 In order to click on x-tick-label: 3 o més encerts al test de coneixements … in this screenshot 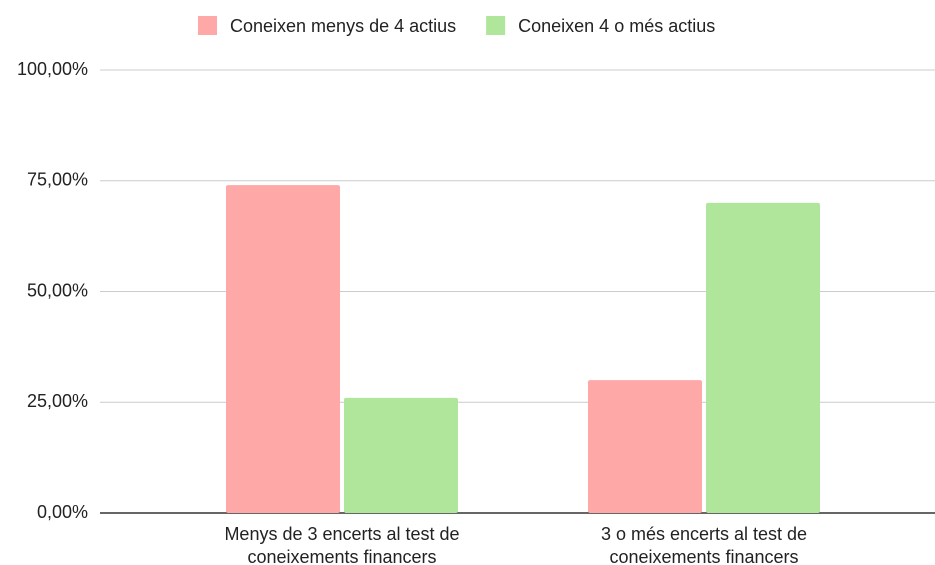, I will do `click(704, 544)`.